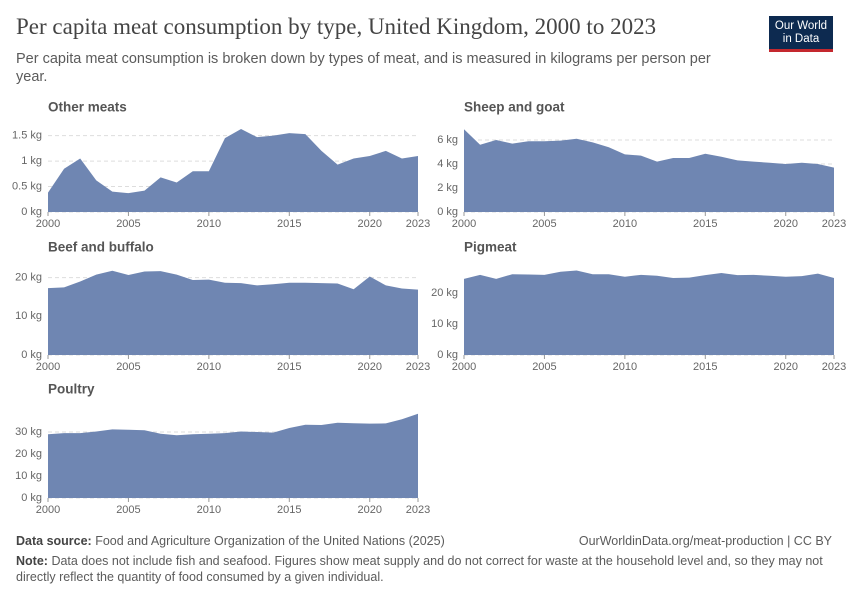 The width and height of the screenshot is (850, 600). Describe the element at coordinates (28, 432) in the screenshot. I see `y-tick-label: 30 kg` at that location.